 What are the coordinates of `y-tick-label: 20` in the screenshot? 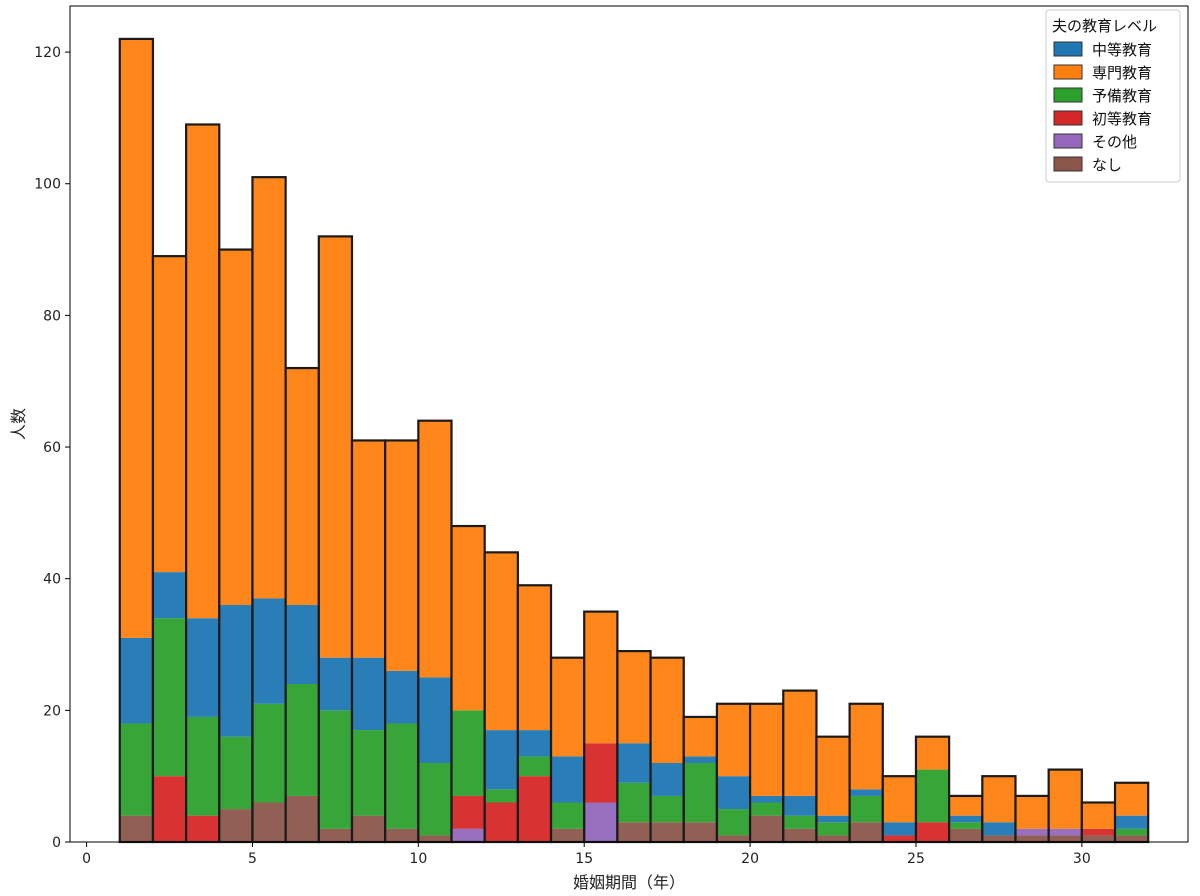 It's located at (52, 711).